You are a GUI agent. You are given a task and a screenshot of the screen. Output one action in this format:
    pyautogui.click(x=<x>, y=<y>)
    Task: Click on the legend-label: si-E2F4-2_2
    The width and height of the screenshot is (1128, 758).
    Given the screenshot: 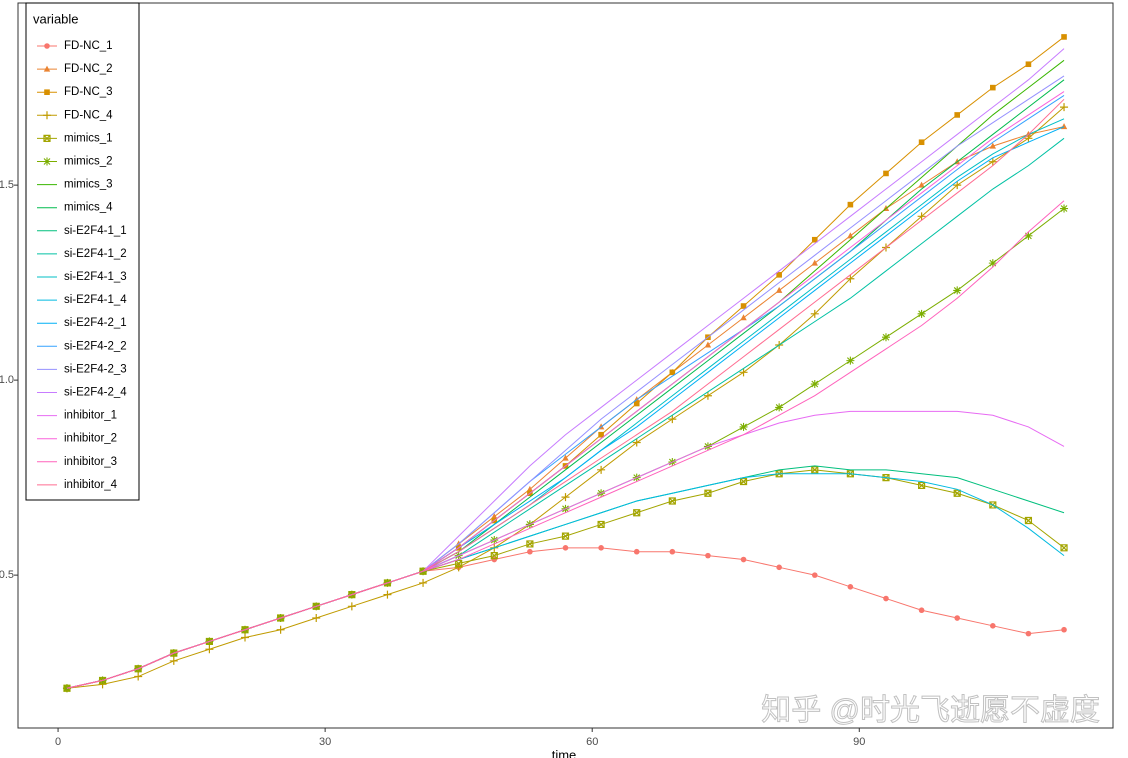 What is the action you would take?
    pyautogui.click(x=95, y=346)
    